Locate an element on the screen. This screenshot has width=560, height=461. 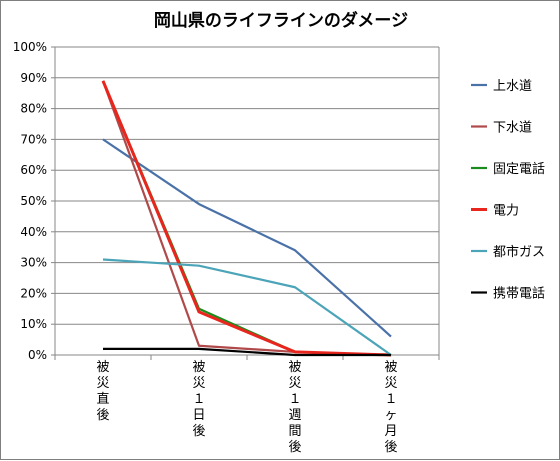
y-tick-label: 100% is located at coordinates (30, 47).